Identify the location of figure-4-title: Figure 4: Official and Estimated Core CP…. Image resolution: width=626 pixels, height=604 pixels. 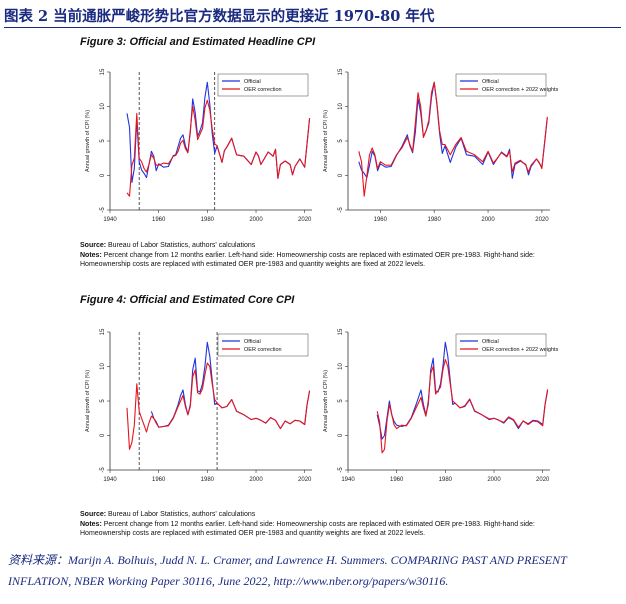
(187, 300).